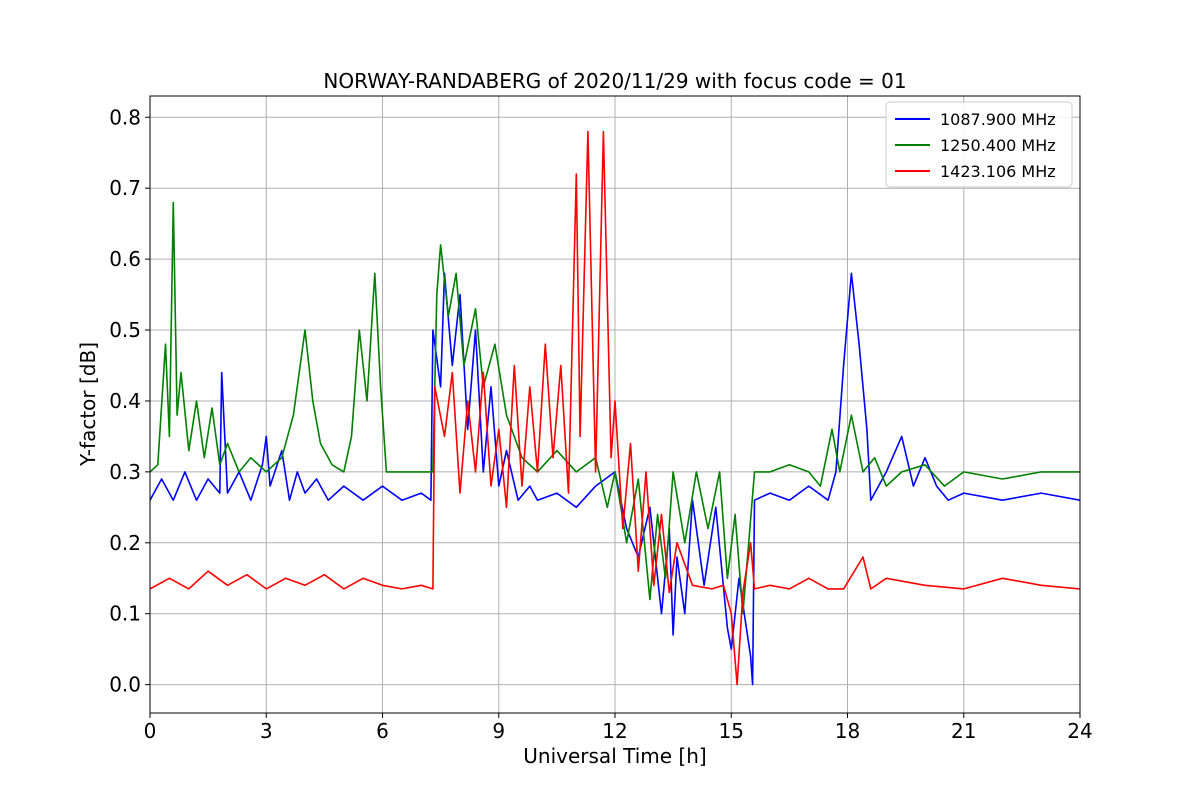 The width and height of the screenshot is (1200, 800). I want to click on y-tick-label: 0.1, so click(125, 614).